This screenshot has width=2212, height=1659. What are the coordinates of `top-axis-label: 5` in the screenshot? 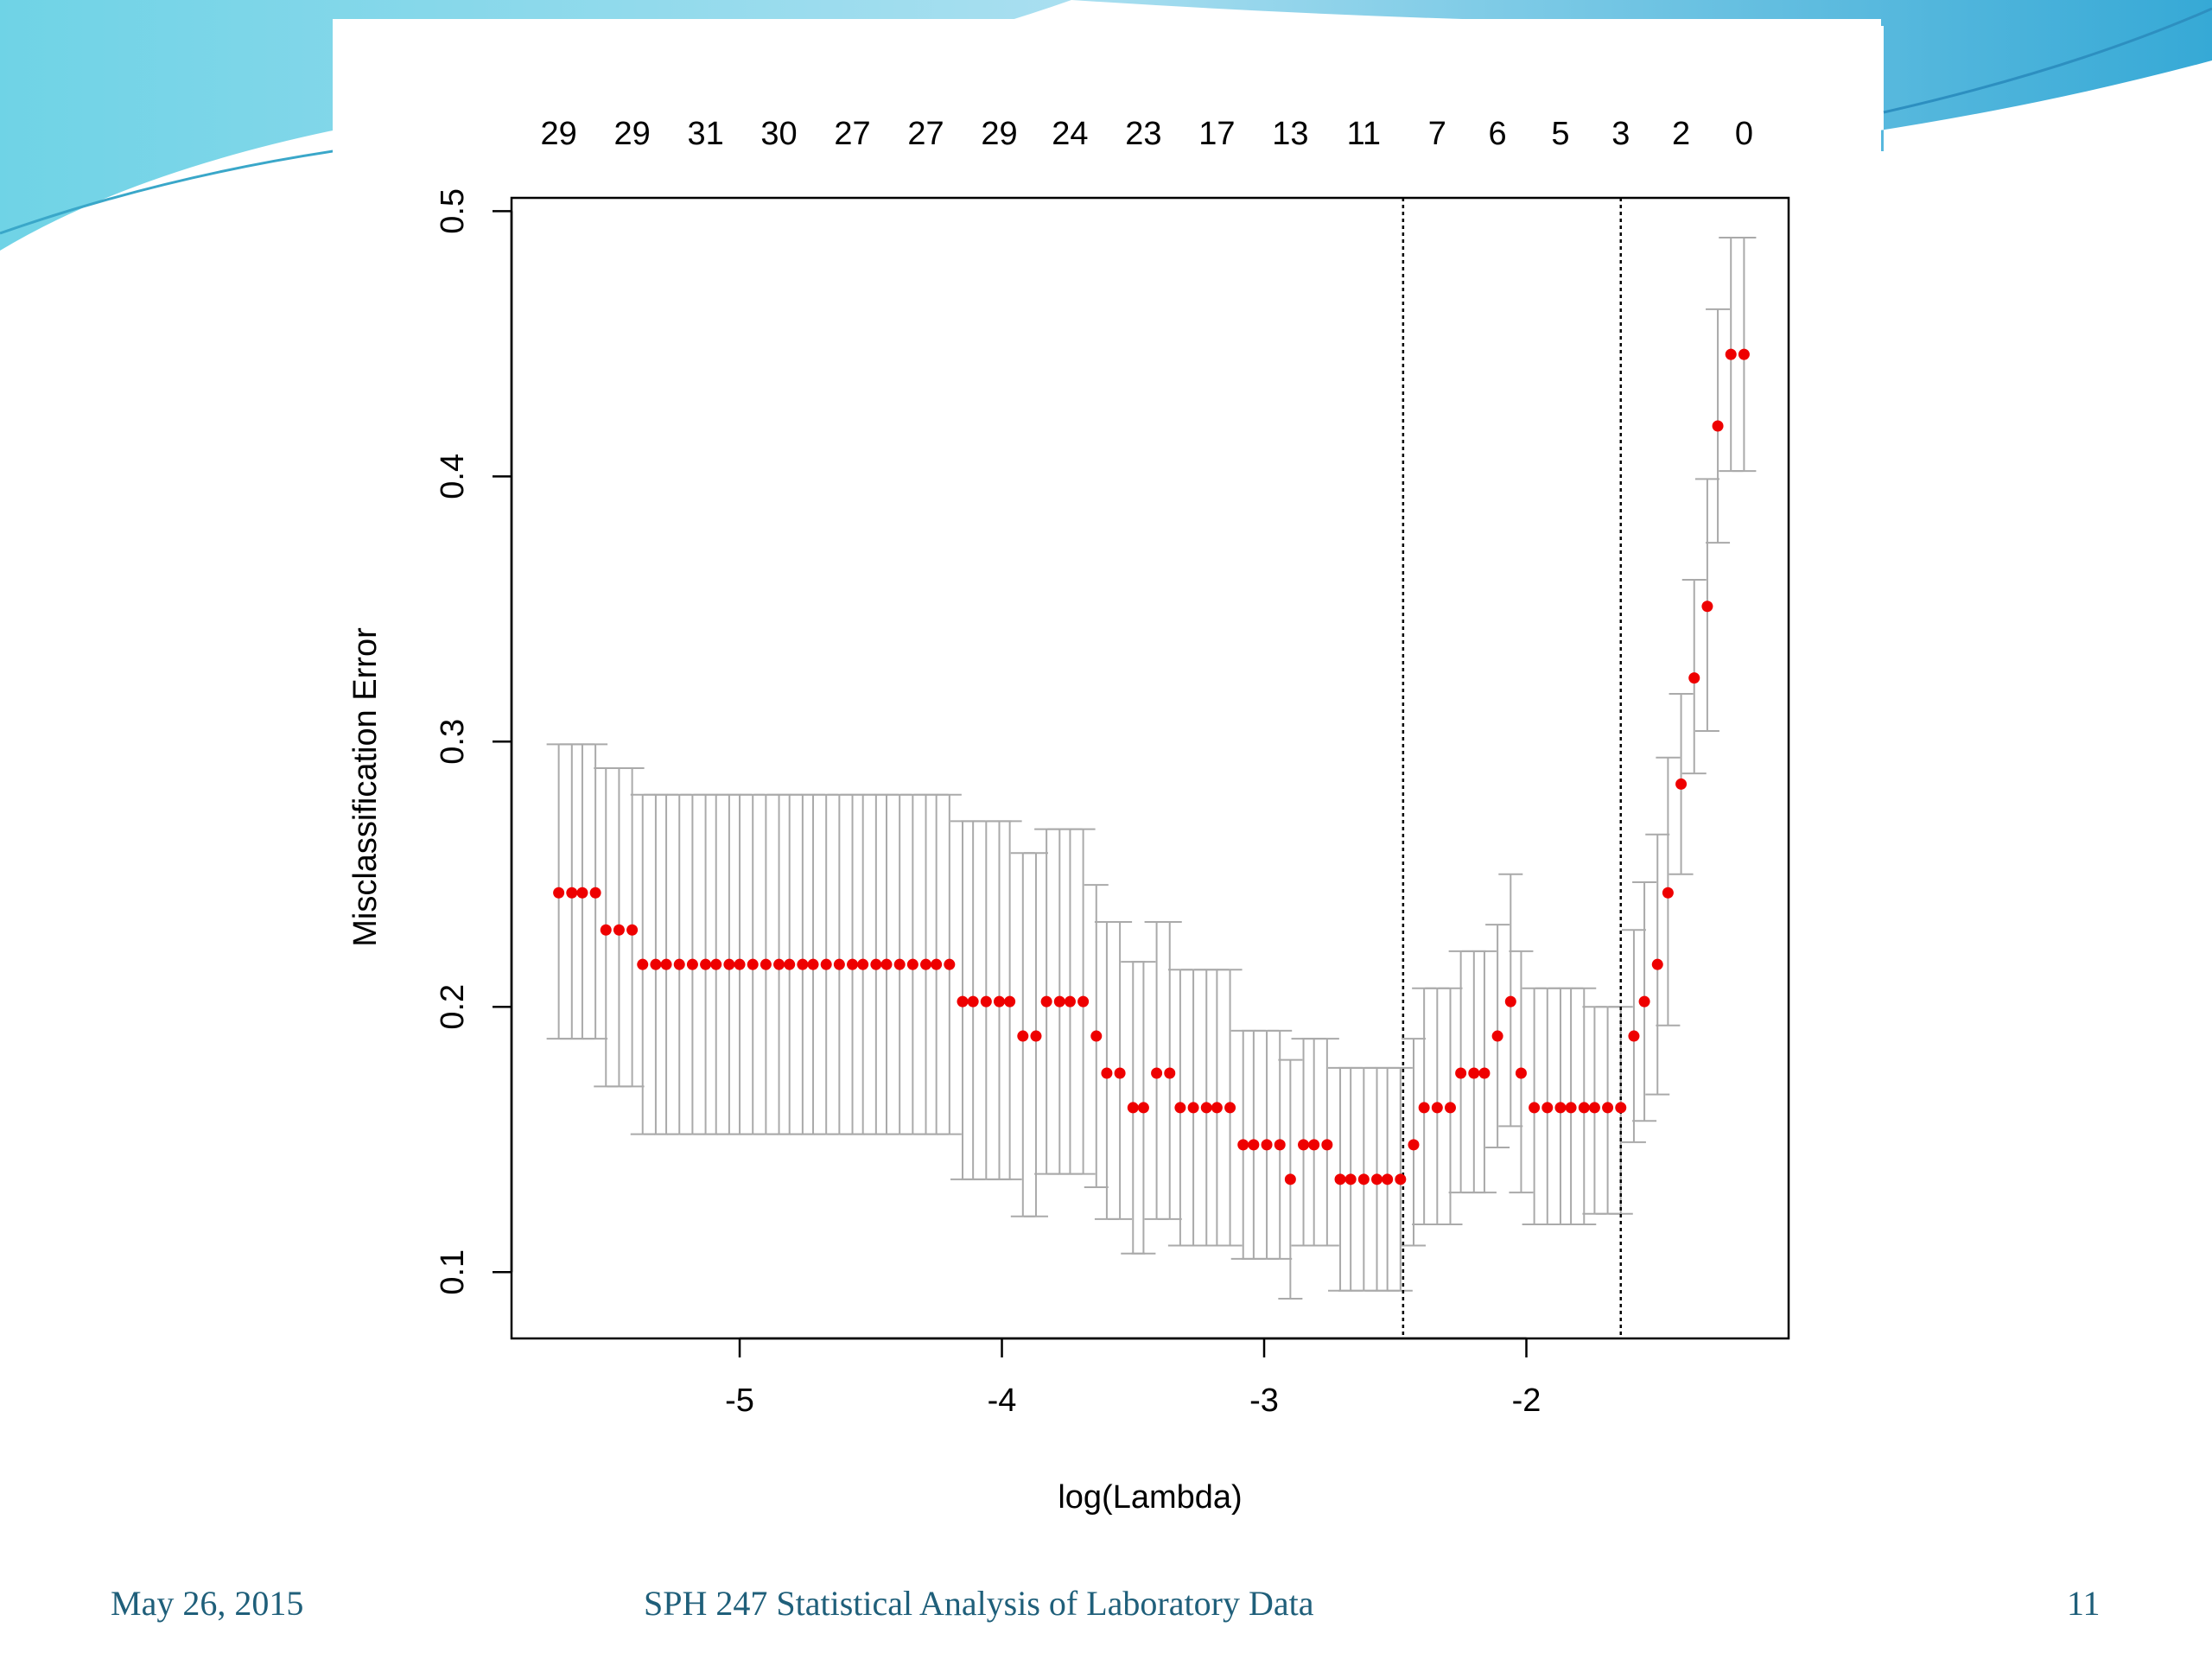 It's located at (1560, 134).